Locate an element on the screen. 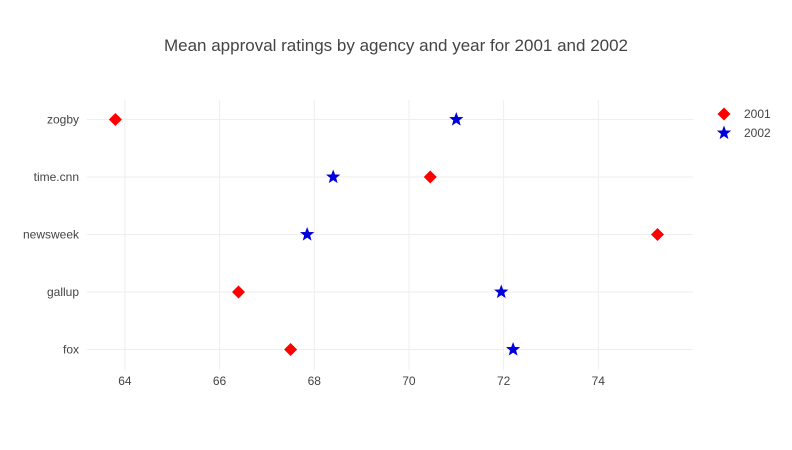 This screenshot has width=792, height=450. legend-label-2002: 2002 is located at coordinates (757, 133).